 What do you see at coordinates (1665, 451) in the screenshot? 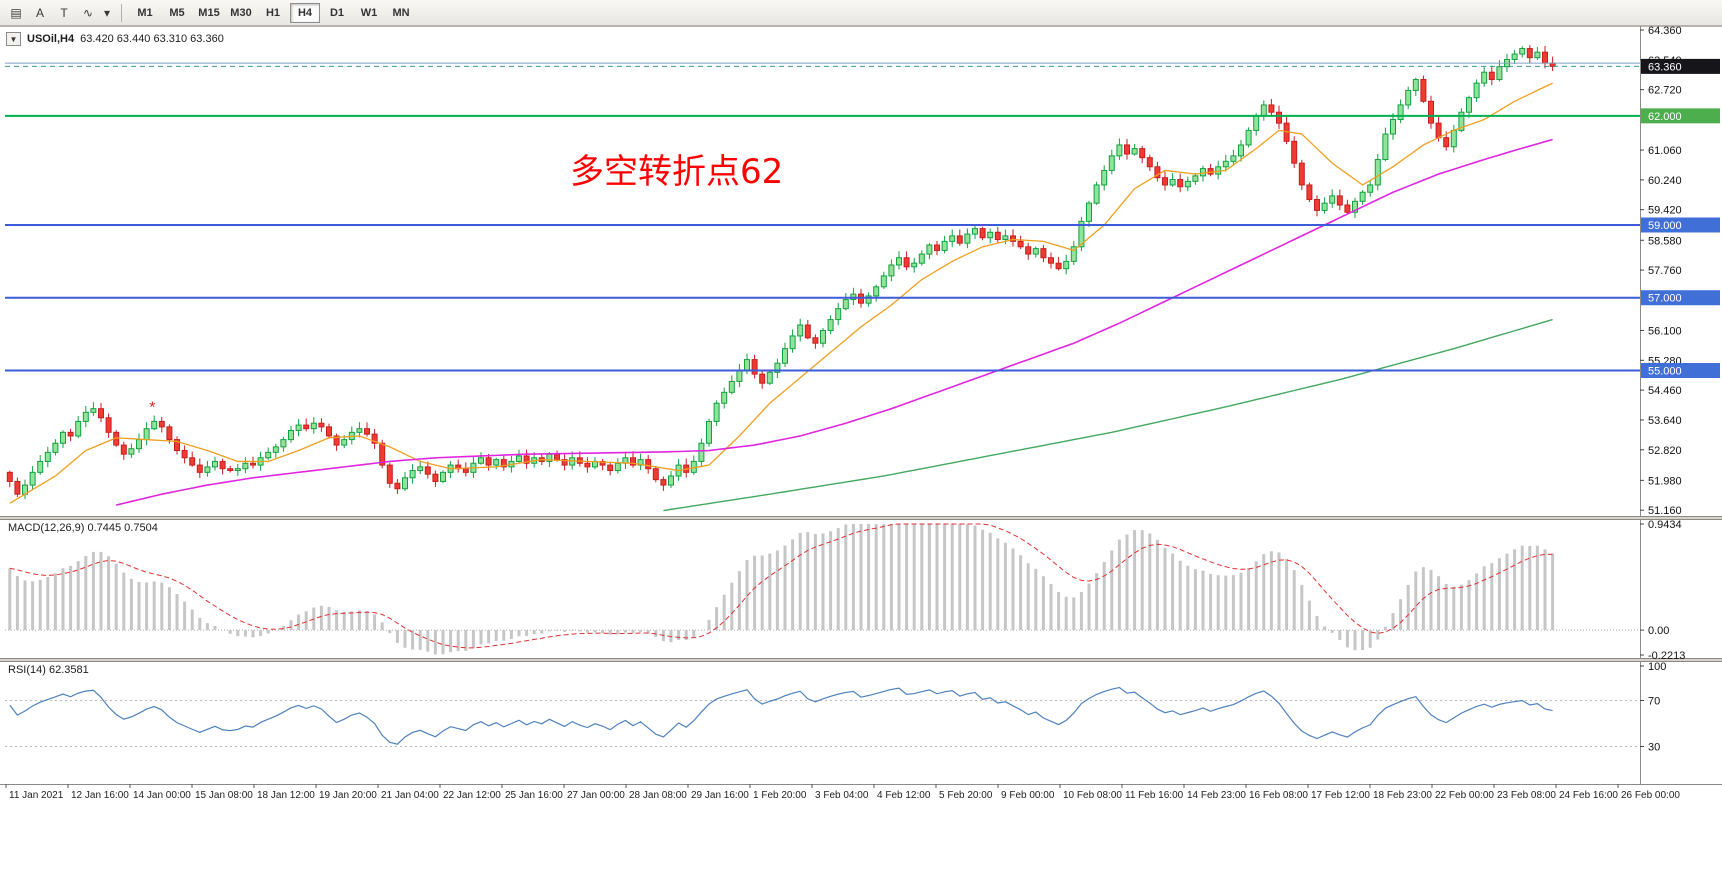
I see `svg-text: 52.820` at bounding box center [1665, 451].